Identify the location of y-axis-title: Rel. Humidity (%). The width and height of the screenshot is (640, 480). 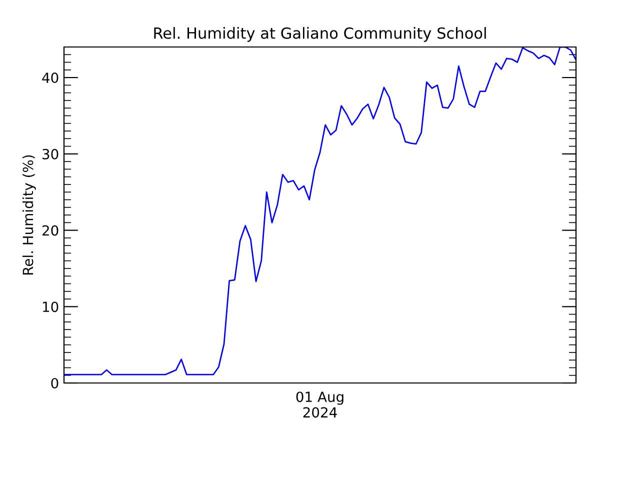
(29, 214).